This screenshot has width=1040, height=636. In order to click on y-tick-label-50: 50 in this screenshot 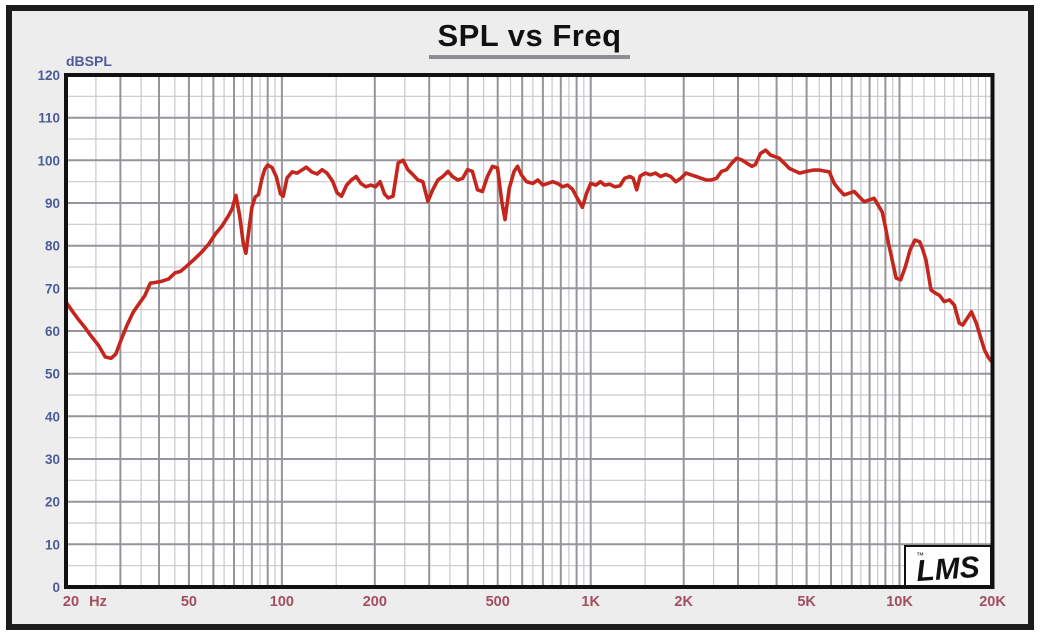, I will do `click(52, 374)`.